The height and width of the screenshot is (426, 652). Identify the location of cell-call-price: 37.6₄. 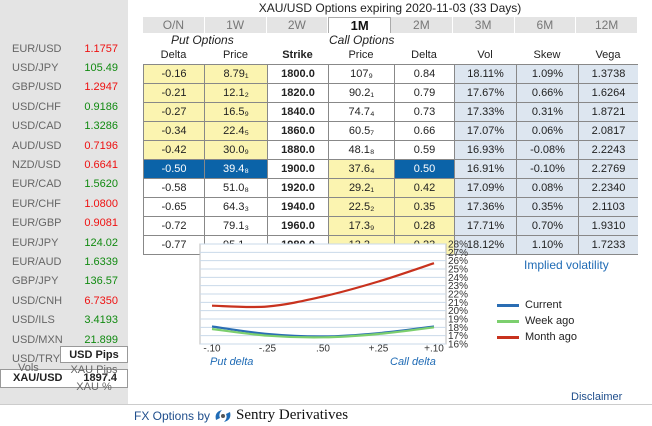
(361, 169).